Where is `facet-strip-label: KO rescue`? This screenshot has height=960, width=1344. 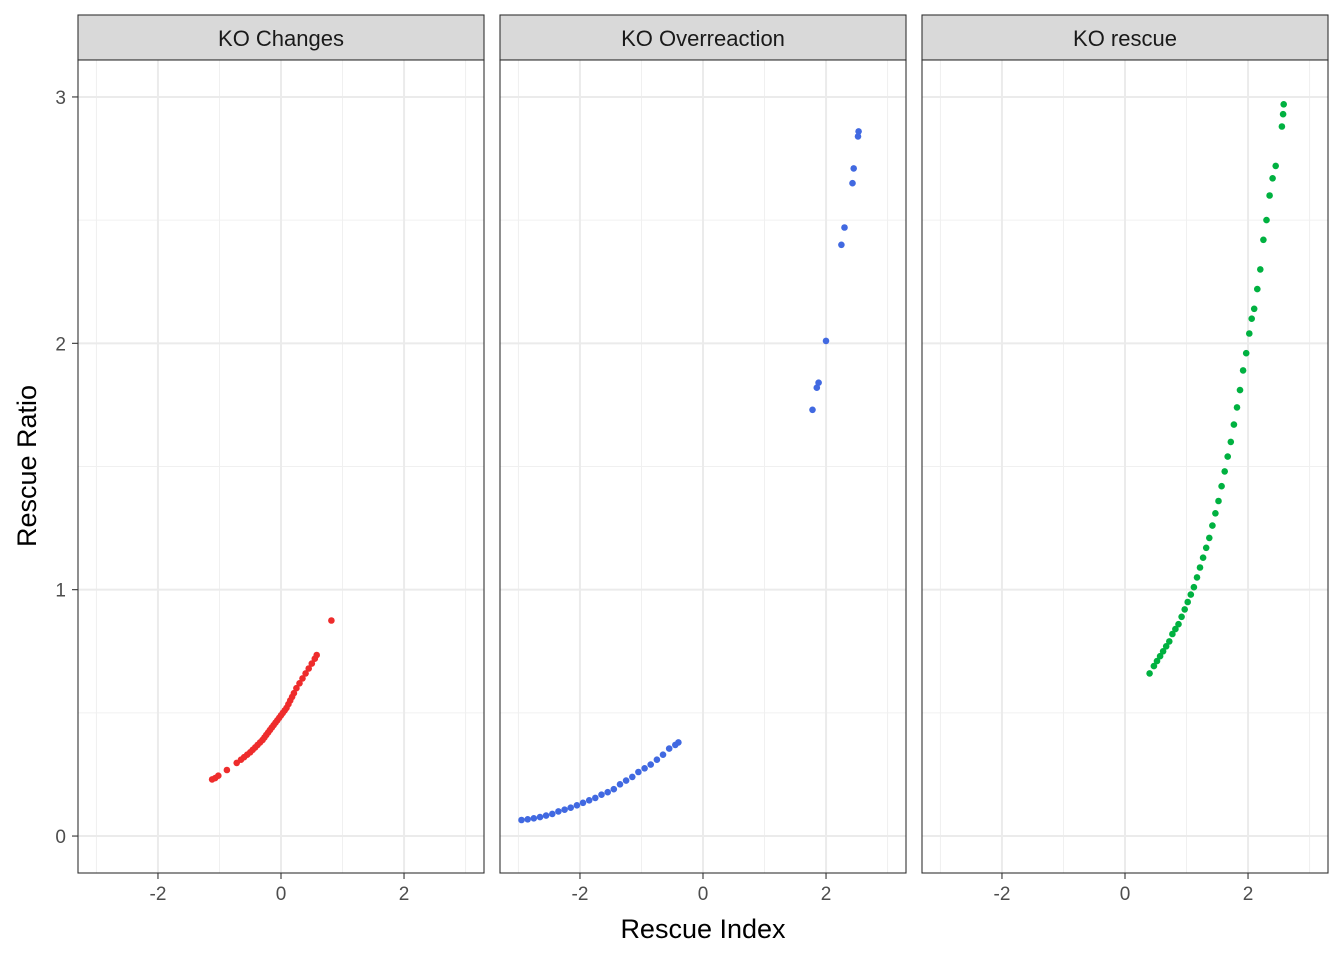
facet-strip-label: KO rescue is located at coordinates (1125, 38).